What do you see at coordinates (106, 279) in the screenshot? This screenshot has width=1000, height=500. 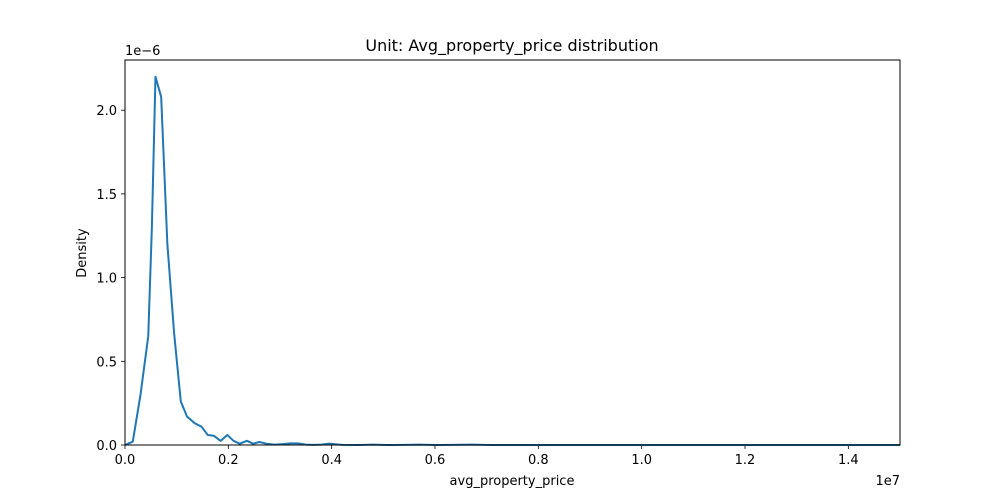 I see `y-tick-label: 1.0` at bounding box center [106, 279].